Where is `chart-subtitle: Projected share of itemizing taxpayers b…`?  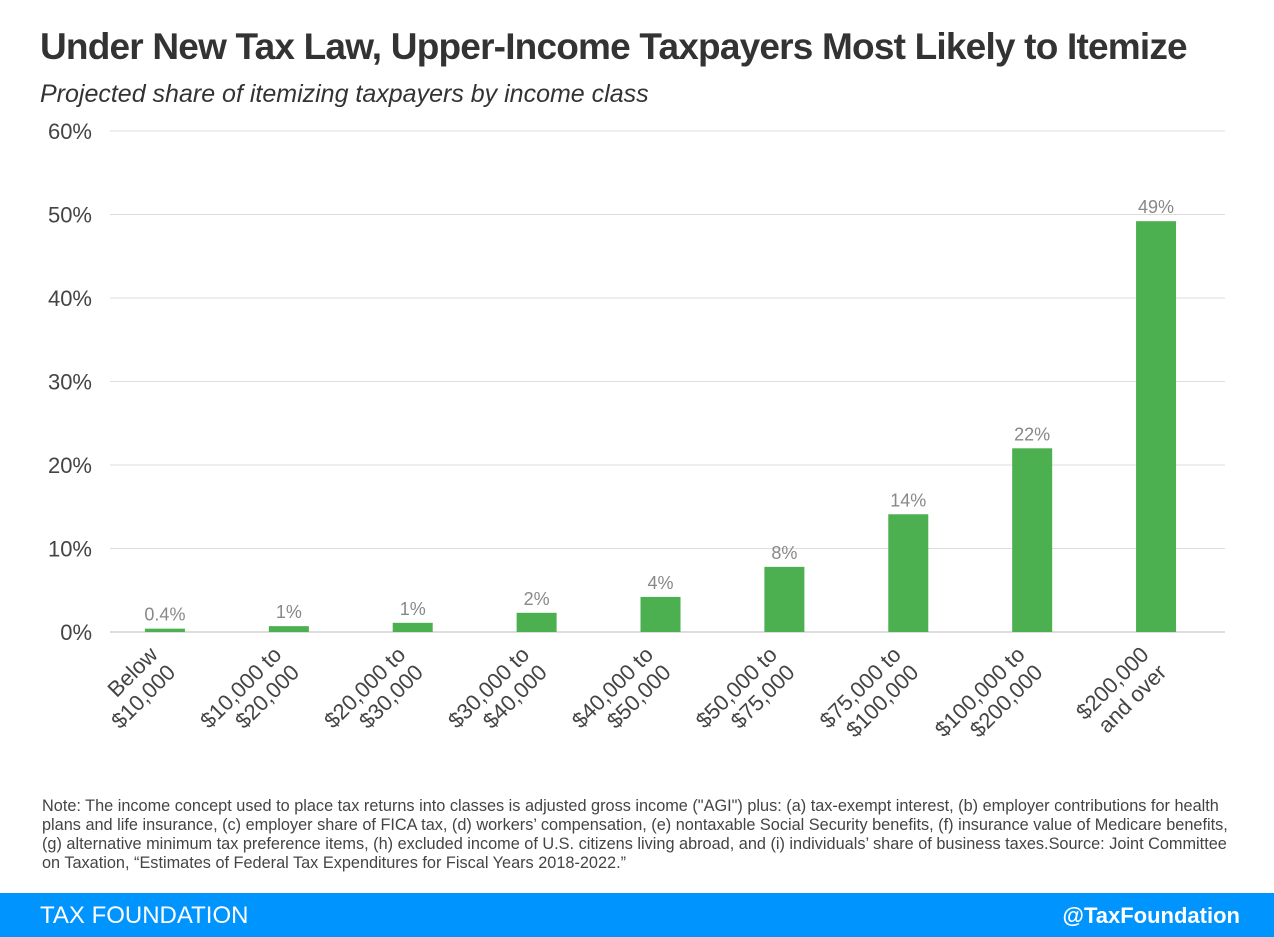
chart-subtitle: Projected share of itemizing taxpayers b… is located at coordinates (344, 94).